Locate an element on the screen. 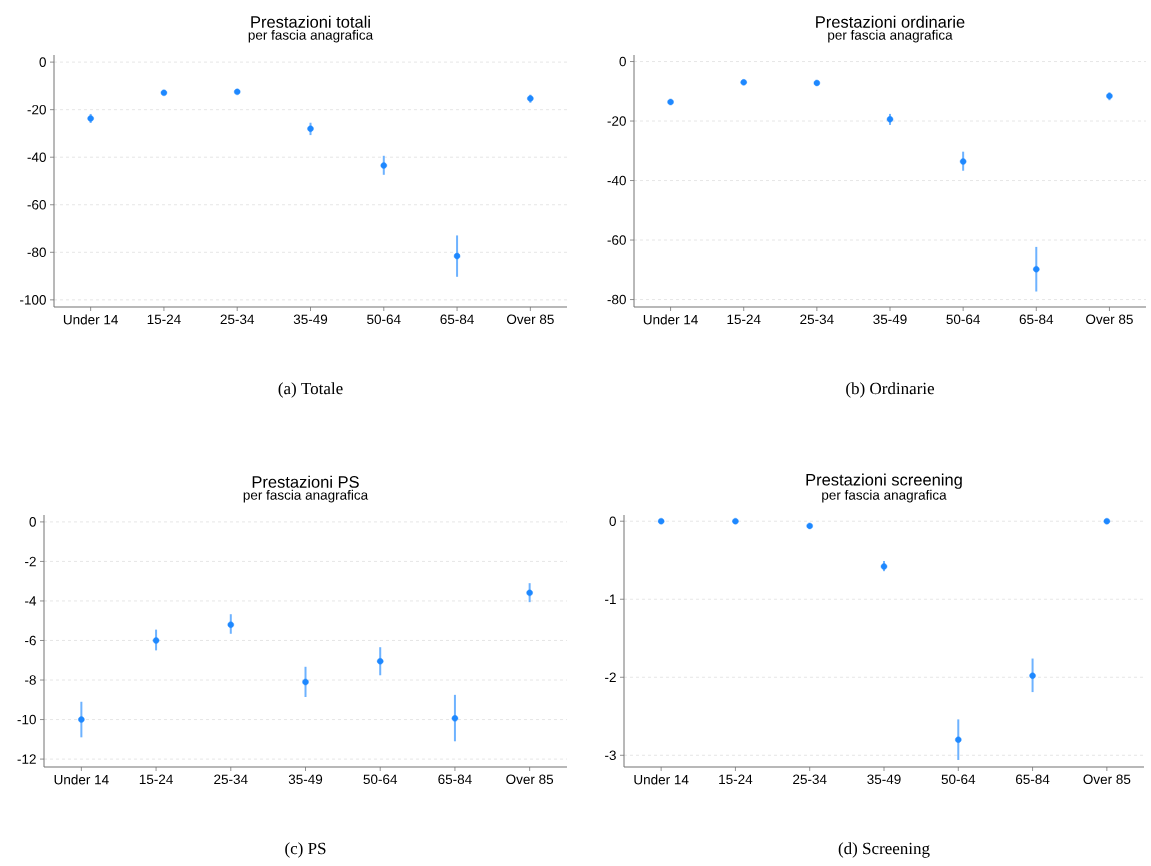 The width and height of the screenshot is (1151, 866). y-tick-label: -8 is located at coordinates (30, 680).